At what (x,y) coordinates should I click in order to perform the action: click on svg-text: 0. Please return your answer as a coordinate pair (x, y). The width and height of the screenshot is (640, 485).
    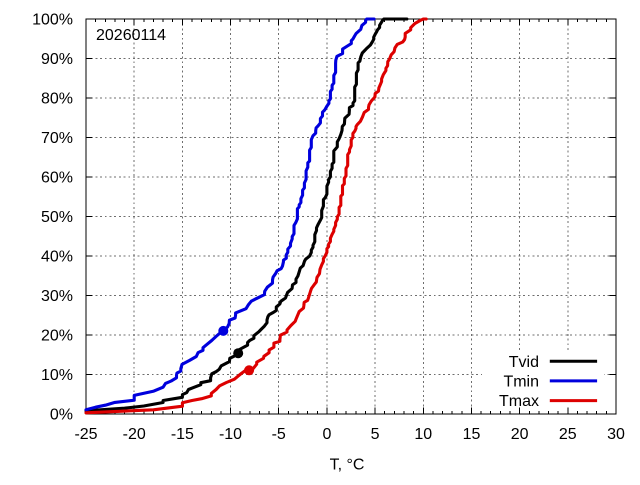
    Looking at the image, I should click on (326, 434).